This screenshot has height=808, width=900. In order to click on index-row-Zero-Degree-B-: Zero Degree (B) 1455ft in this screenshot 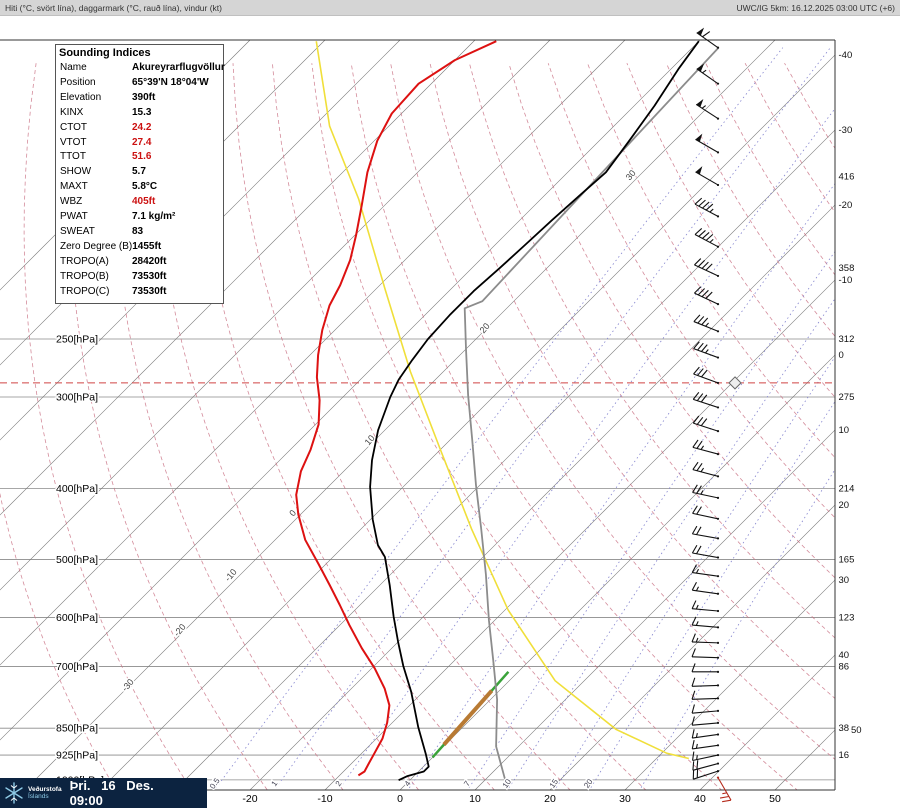, I will do `click(139, 247)`.